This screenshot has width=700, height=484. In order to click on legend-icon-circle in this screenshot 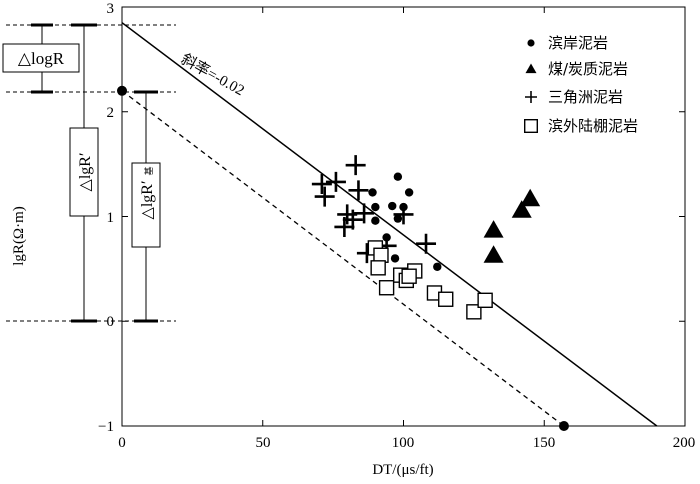, I will do `click(531, 43)`.